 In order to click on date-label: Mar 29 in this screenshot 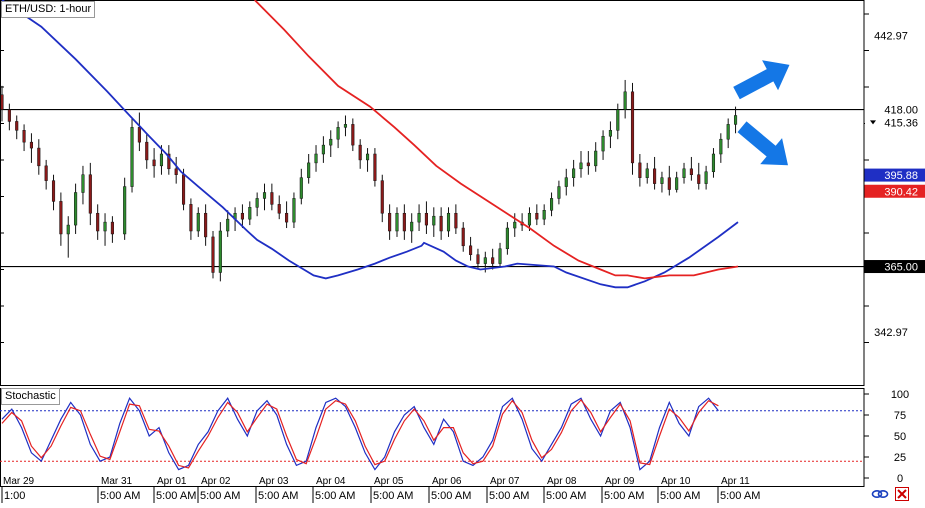, I will do `click(19, 481)`.